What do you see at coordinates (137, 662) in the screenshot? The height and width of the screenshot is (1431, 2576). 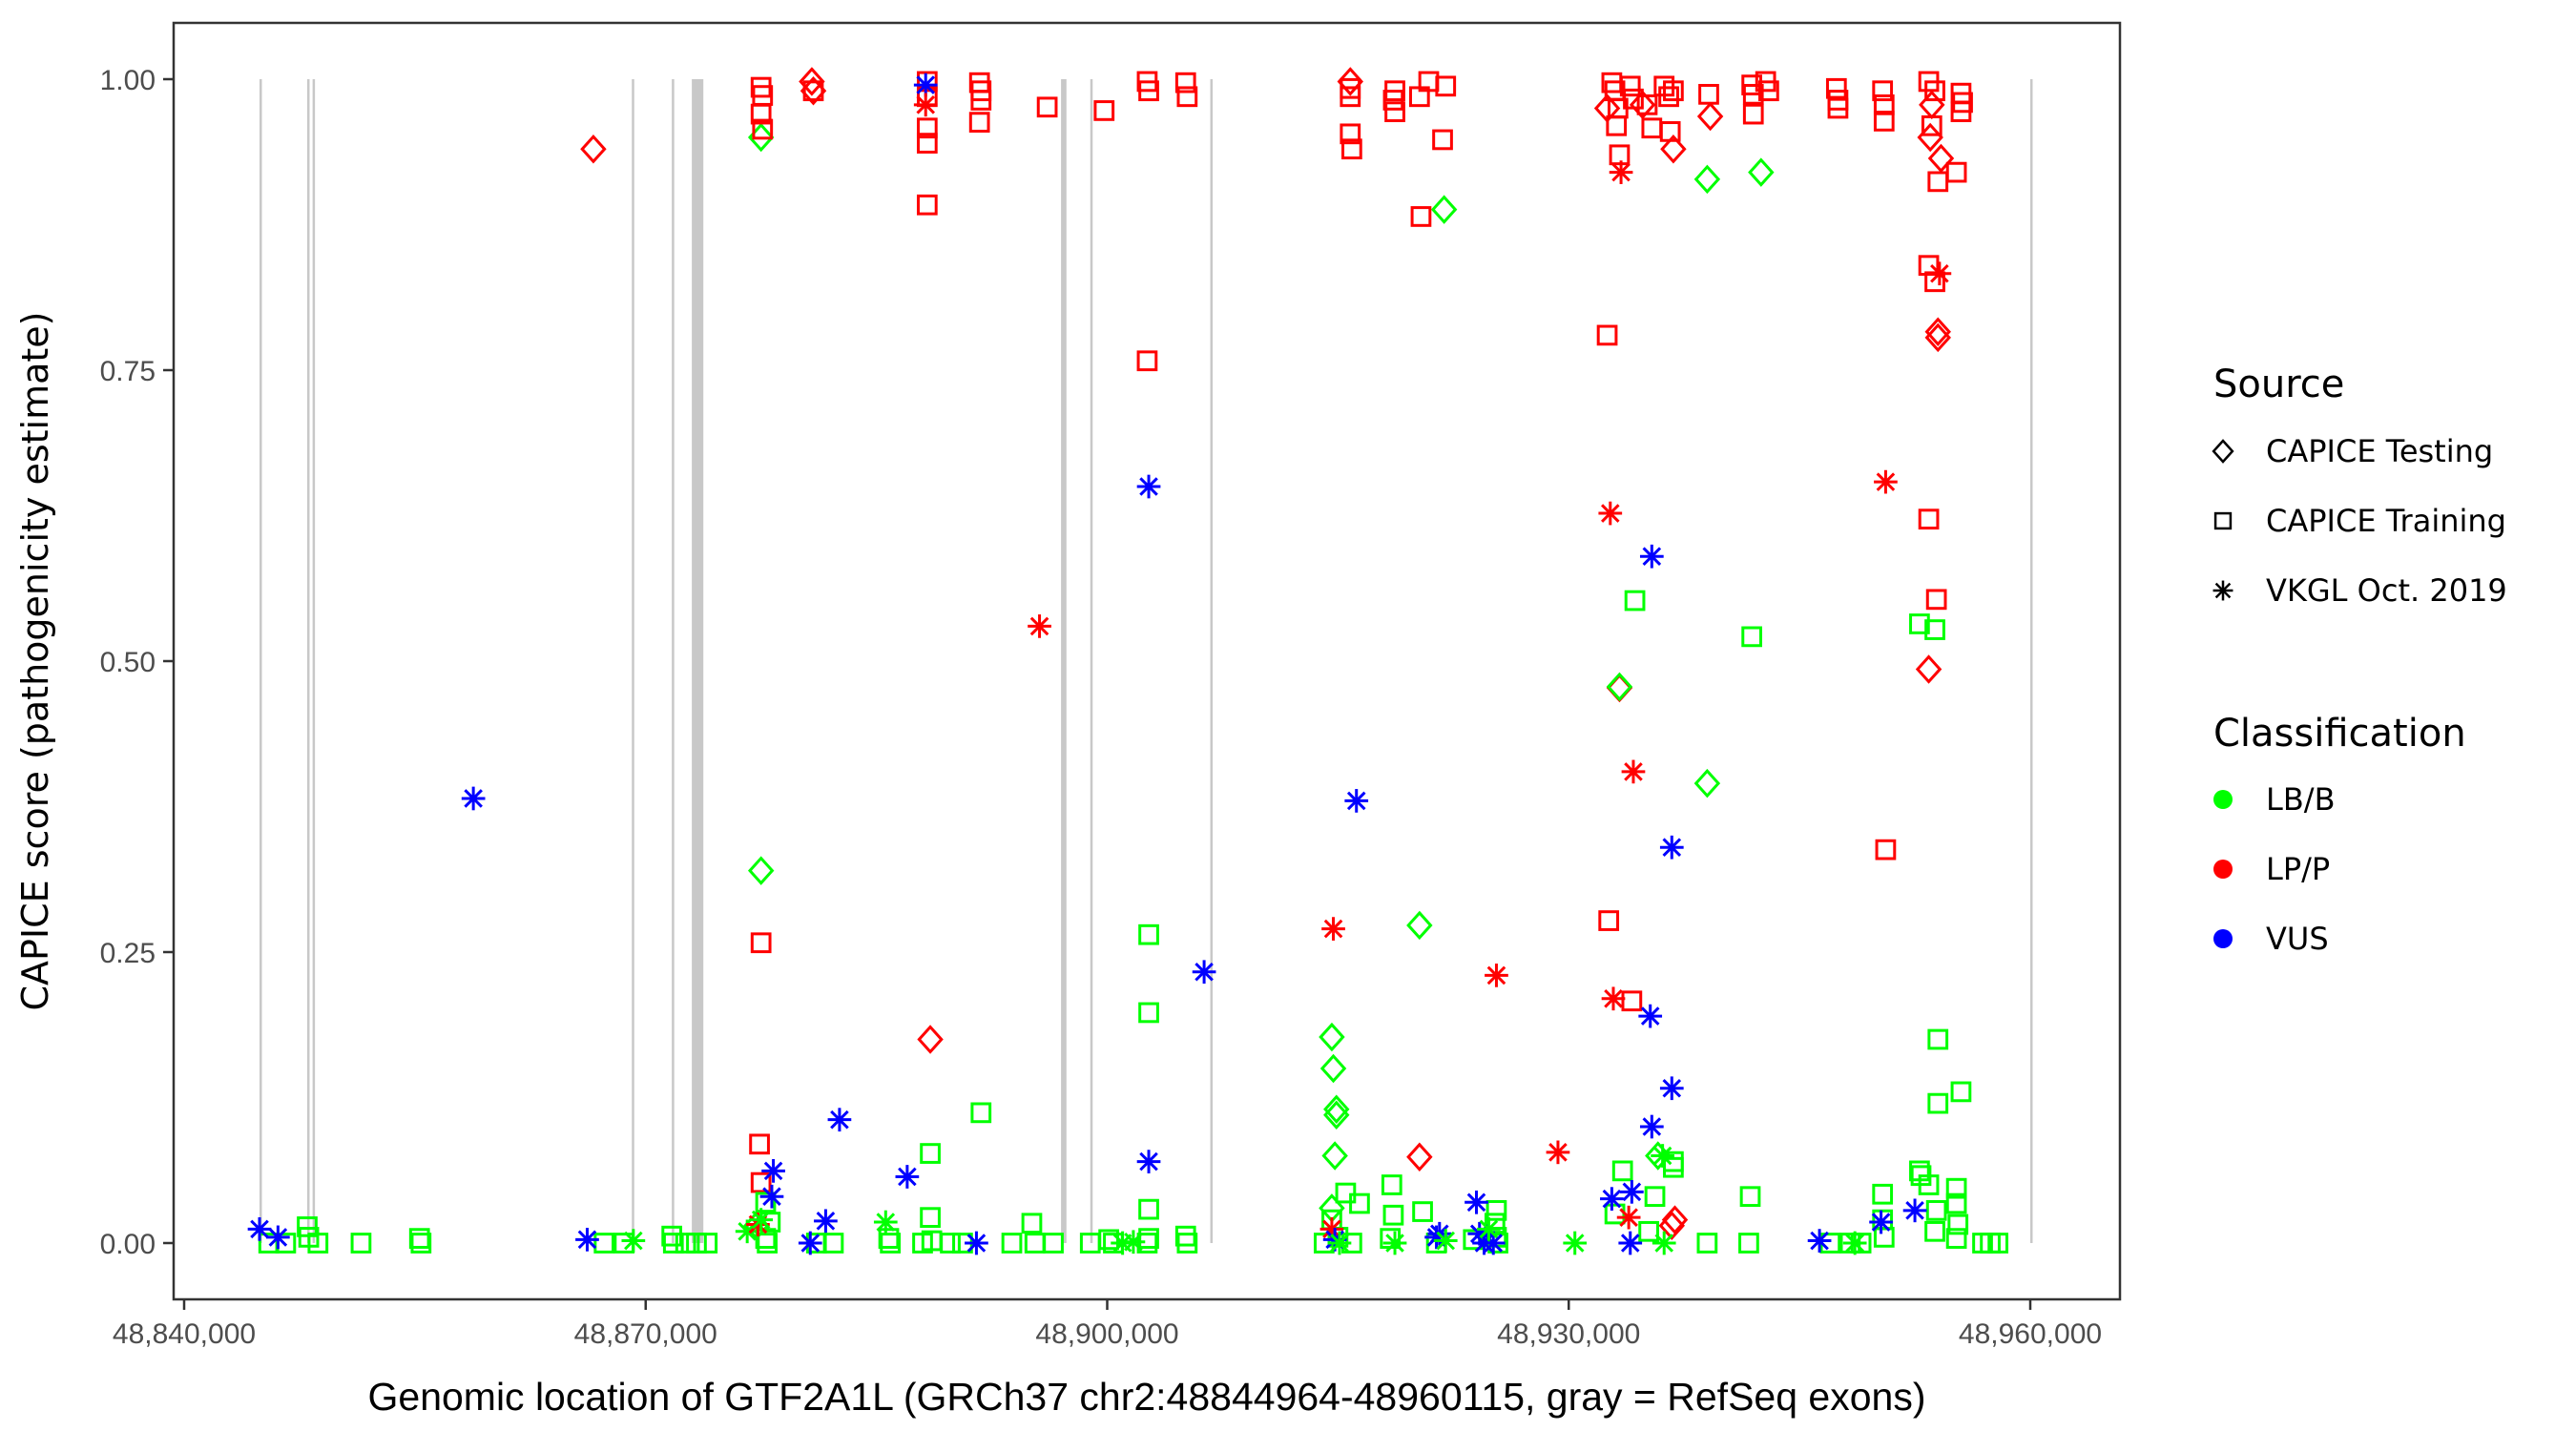 I see `y-axis: 0.00 0.25 0.50 0.75 1.00` at bounding box center [137, 662].